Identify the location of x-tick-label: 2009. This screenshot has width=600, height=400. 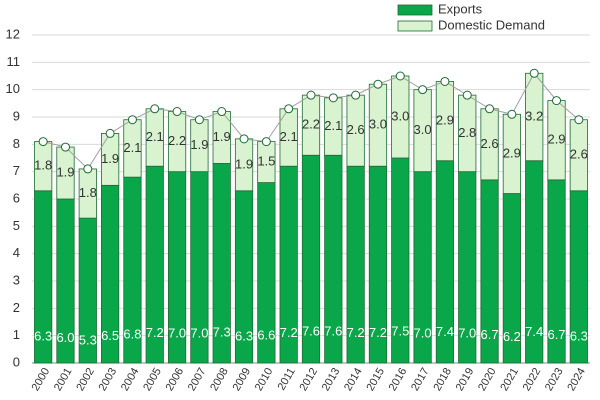
(242, 379).